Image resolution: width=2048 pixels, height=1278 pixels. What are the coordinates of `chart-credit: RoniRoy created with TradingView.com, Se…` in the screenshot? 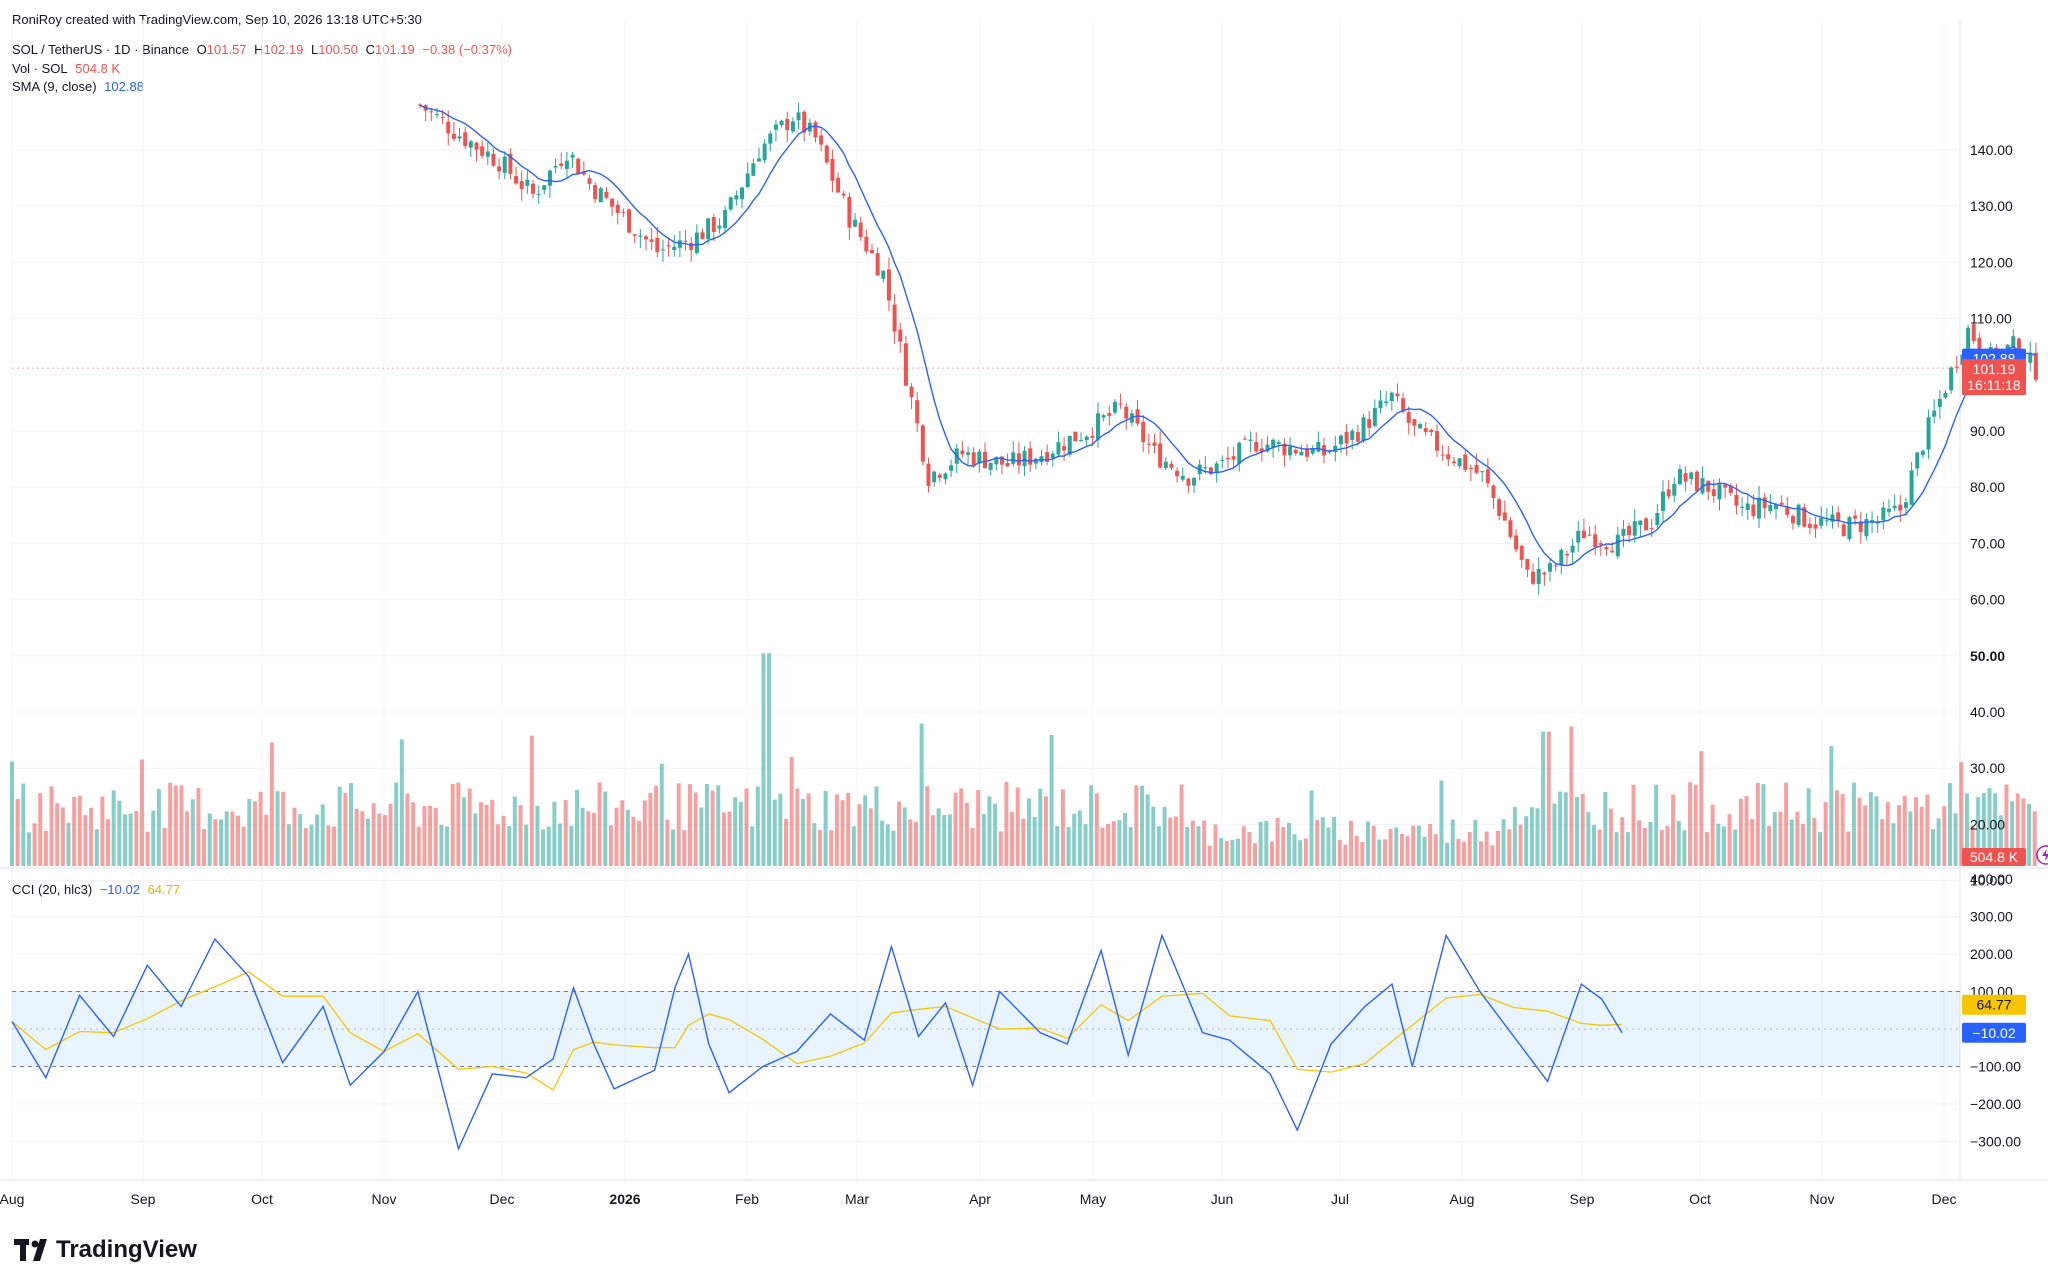 It's located at (217, 19).